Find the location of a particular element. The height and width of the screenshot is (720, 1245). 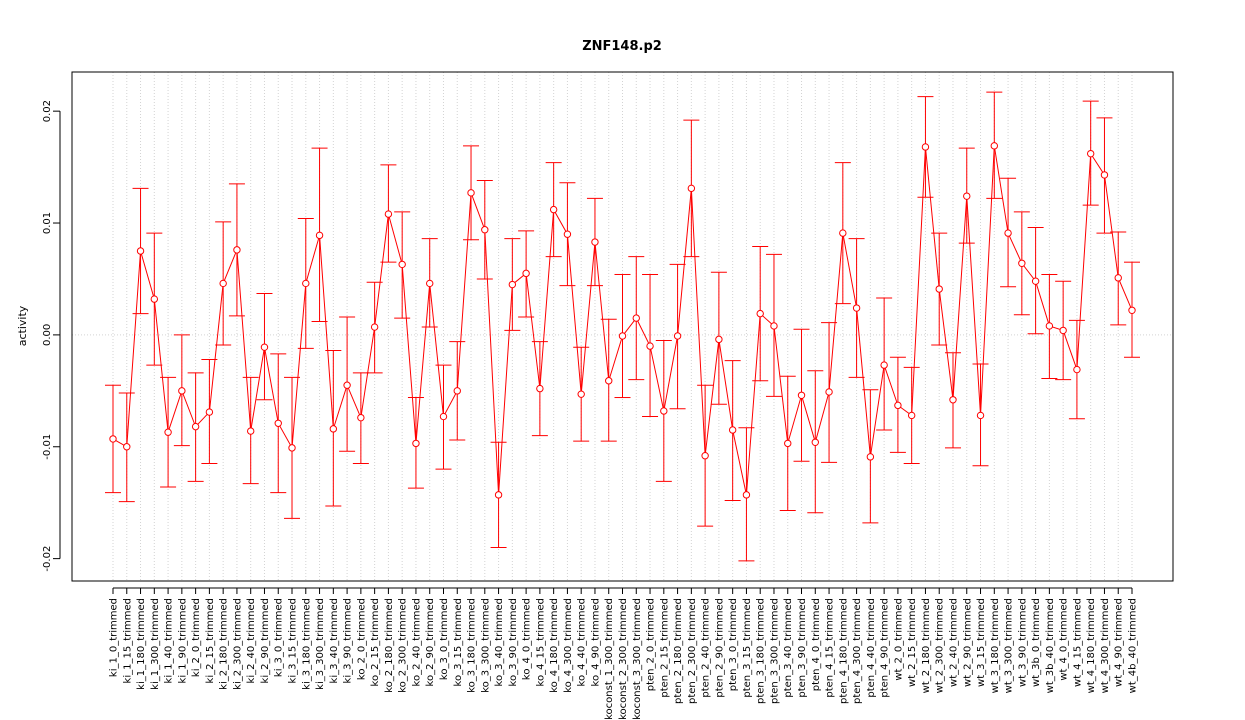

y-tick-label: 0.01 is located at coordinates (47, 223).